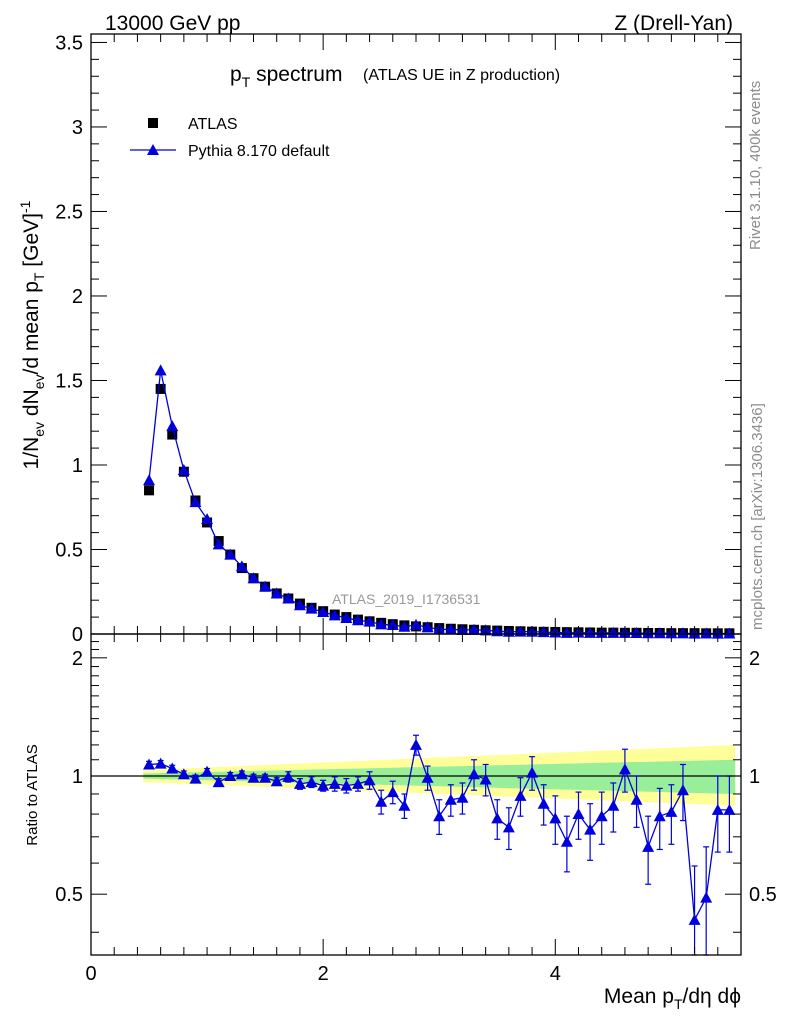 The image size is (786, 1029). Describe the element at coordinates (77, 128) in the screenshot. I see `main-y-tick-label: 3` at that location.